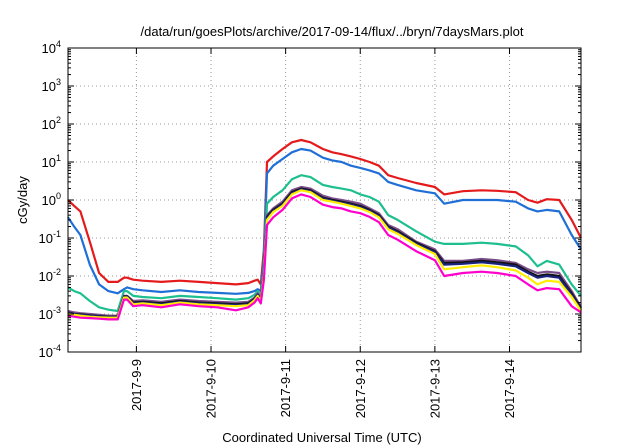  What do you see at coordinates (360, 388) in the screenshot?
I see `x-tick-label: 2017-9-12` at bounding box center [360, 388].